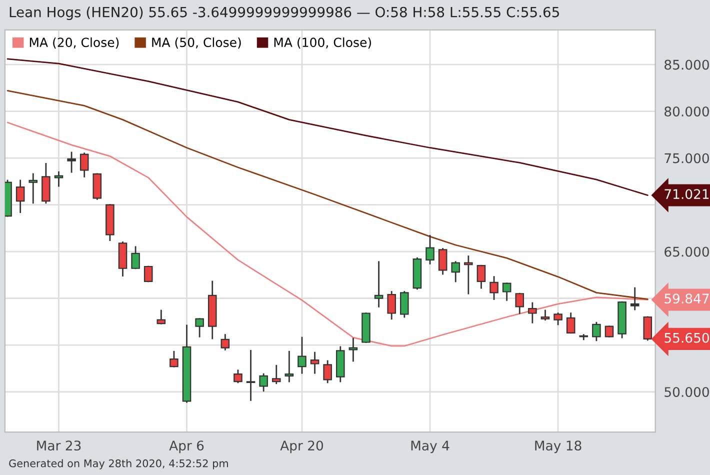 Image resolution: width=710 pixels, height=475 pixels. What do you see at coordinates (74, 43) in the screenshot?
I see `legend-label: MA (20, Close)` at bounding box center [74, 43].